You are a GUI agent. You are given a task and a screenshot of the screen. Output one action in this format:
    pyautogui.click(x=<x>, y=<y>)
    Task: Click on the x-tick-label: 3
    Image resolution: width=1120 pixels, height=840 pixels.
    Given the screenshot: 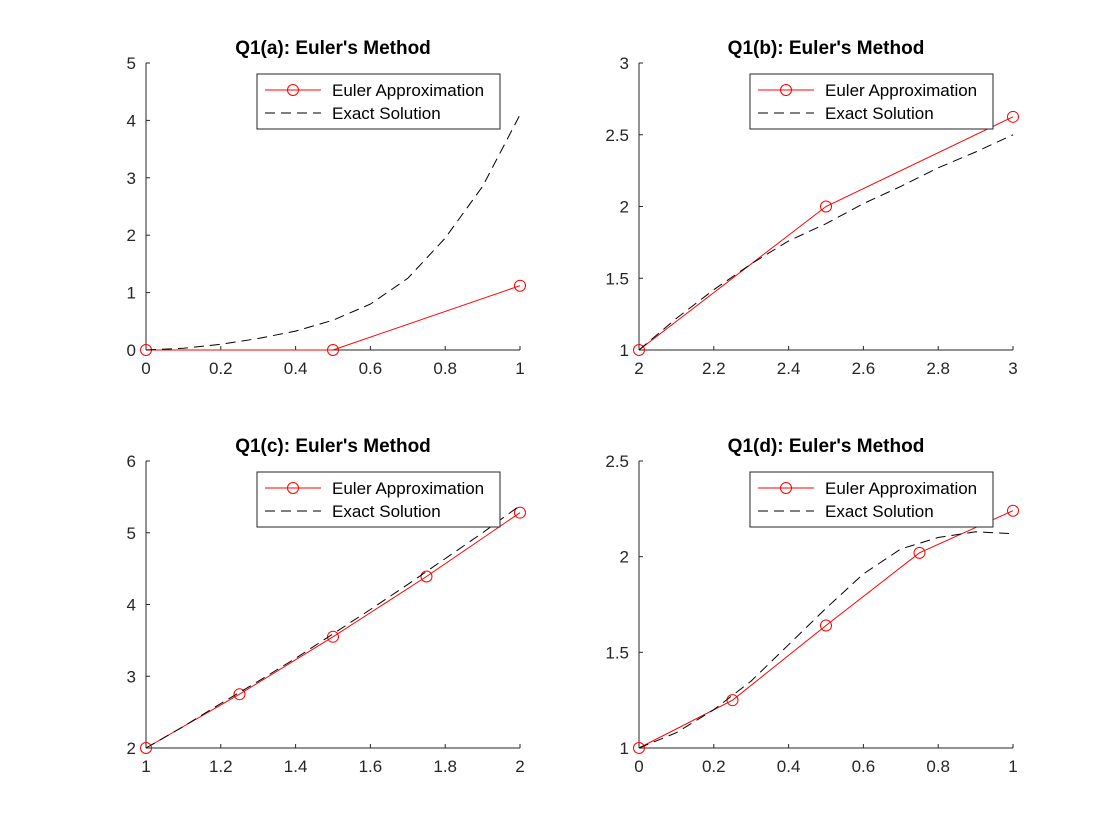 What is the action you would take?
    pyautogui.click(x=1012, y=368)
    